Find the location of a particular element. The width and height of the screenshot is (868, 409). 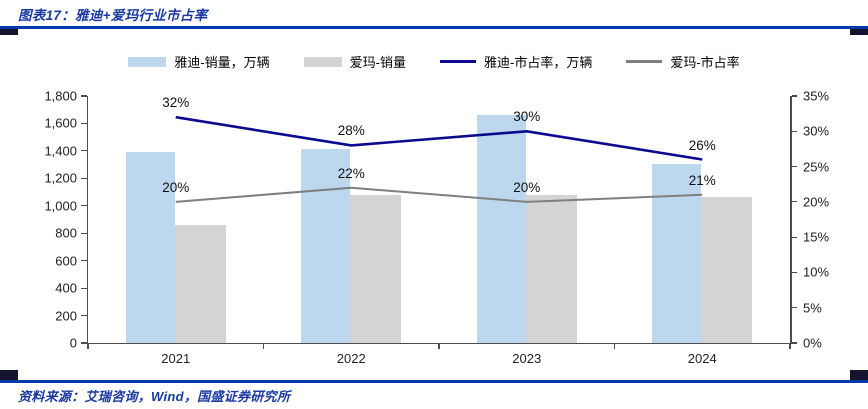

top-left-cap is located at coordinates (9, 31).